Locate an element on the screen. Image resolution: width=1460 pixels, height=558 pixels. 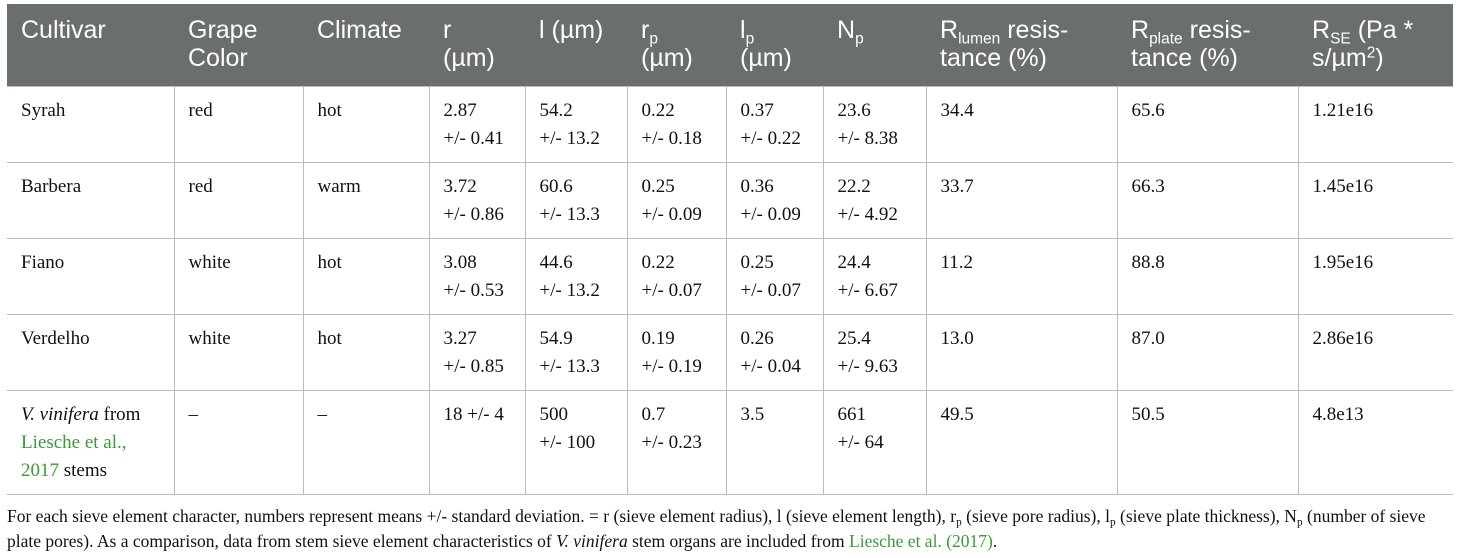
cell-rse: 1.45e16 is located at coordinates (1375, 200).